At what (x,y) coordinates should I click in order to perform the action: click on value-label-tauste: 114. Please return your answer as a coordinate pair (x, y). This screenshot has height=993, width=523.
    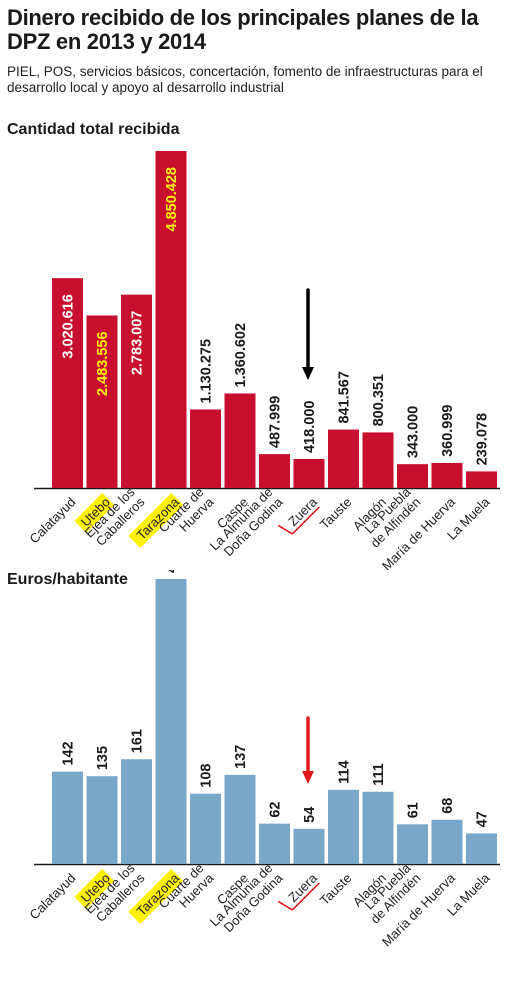
    Looking at the image, I should click on (345, 771).